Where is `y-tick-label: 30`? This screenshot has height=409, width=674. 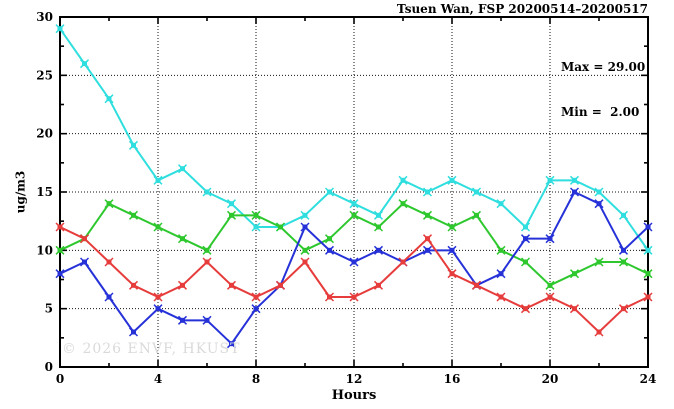
y-tick-label: 30 is located at coordinates (44, 17).